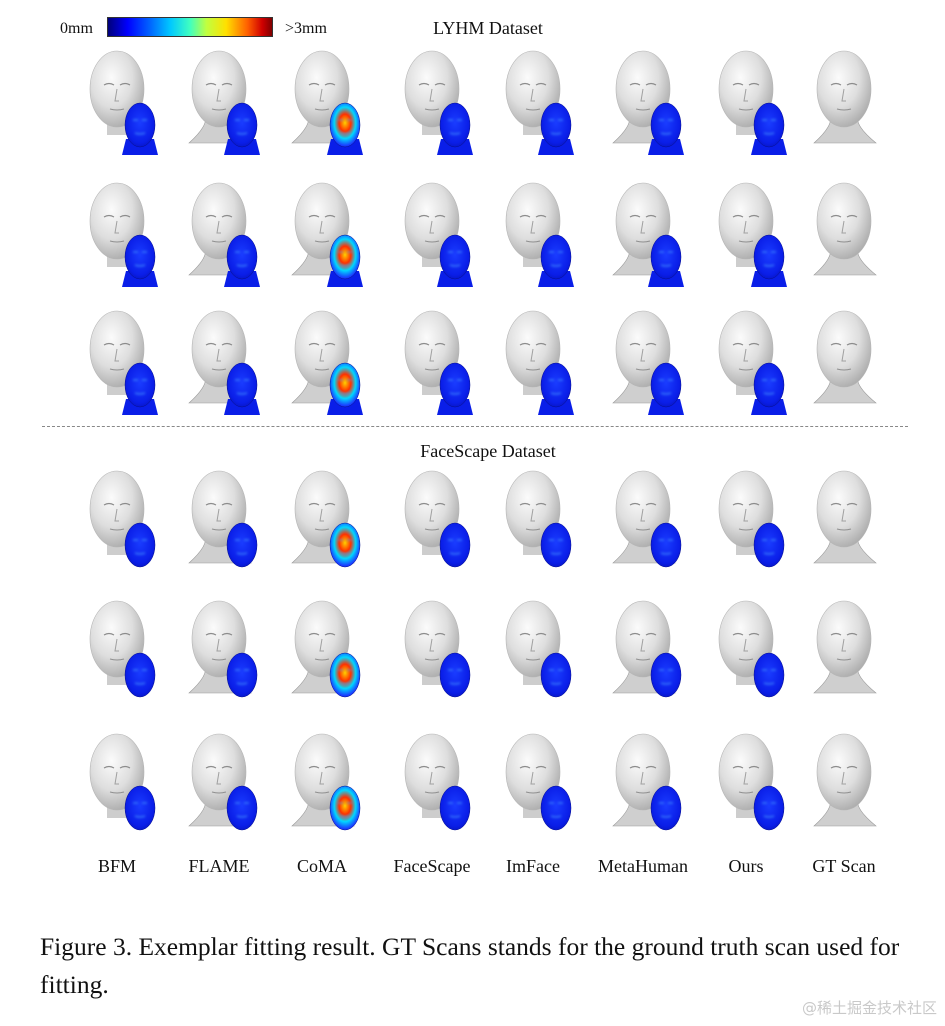  I want to click on method-label-coma: CoMA, so click(321, 866).